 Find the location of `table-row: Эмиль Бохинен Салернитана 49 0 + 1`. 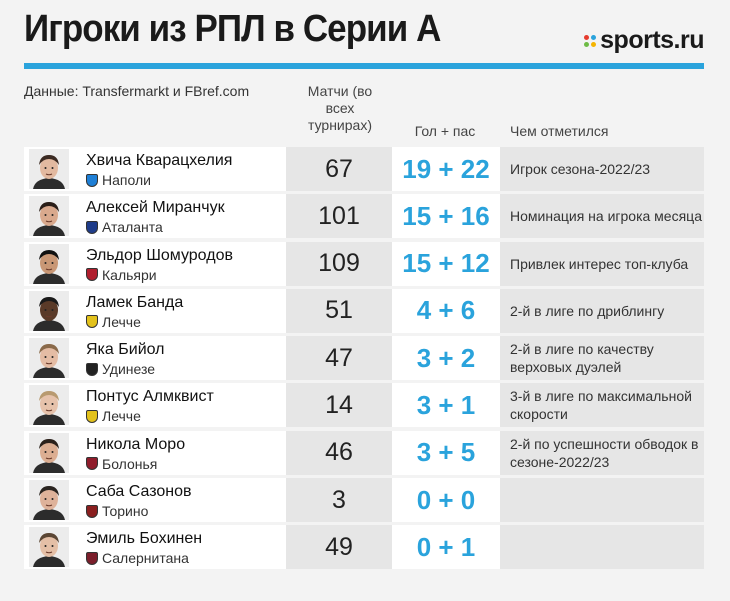

table-row: Эмиль Бохинен Салернитана 49 0 + 1 is located at coordinates (364, 547).